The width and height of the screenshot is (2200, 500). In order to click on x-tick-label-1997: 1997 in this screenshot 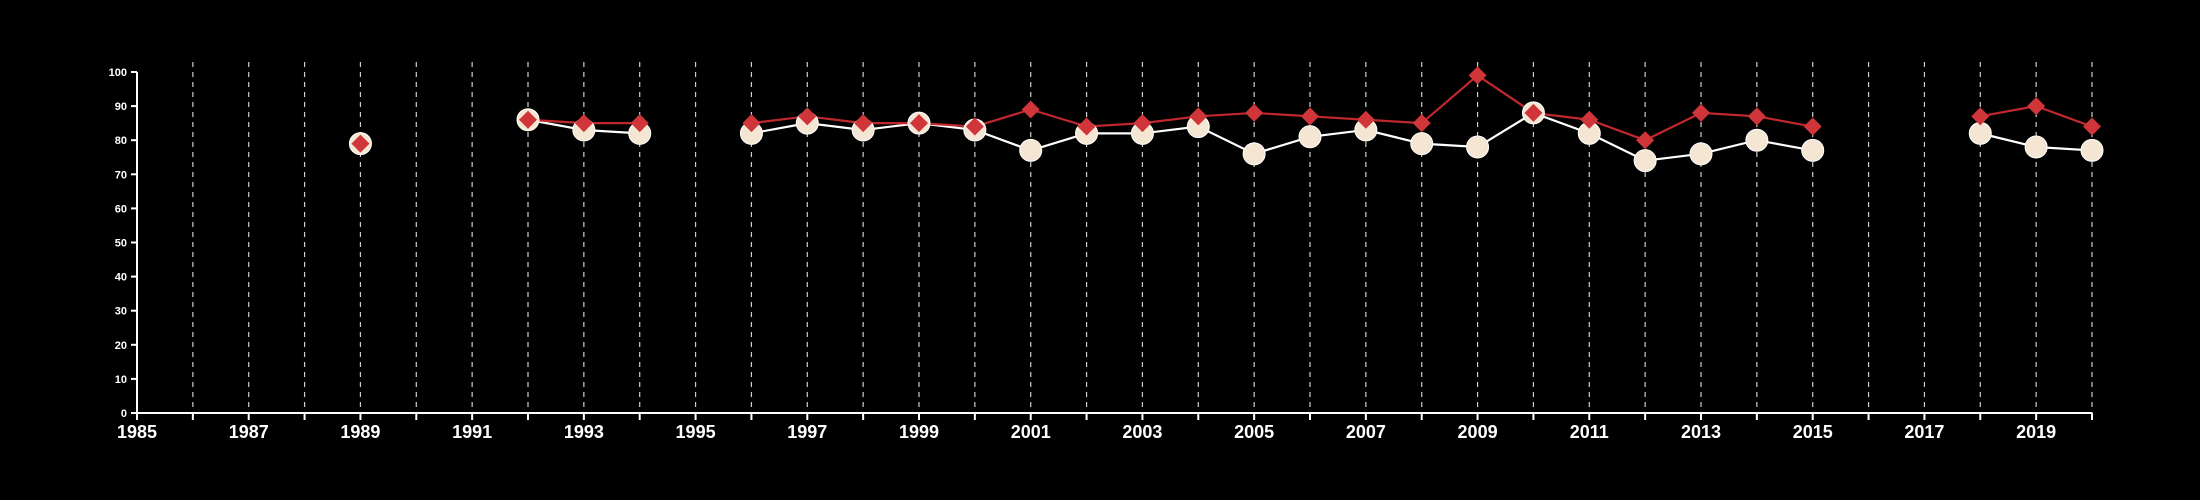, I will do `click(807, 432)`.